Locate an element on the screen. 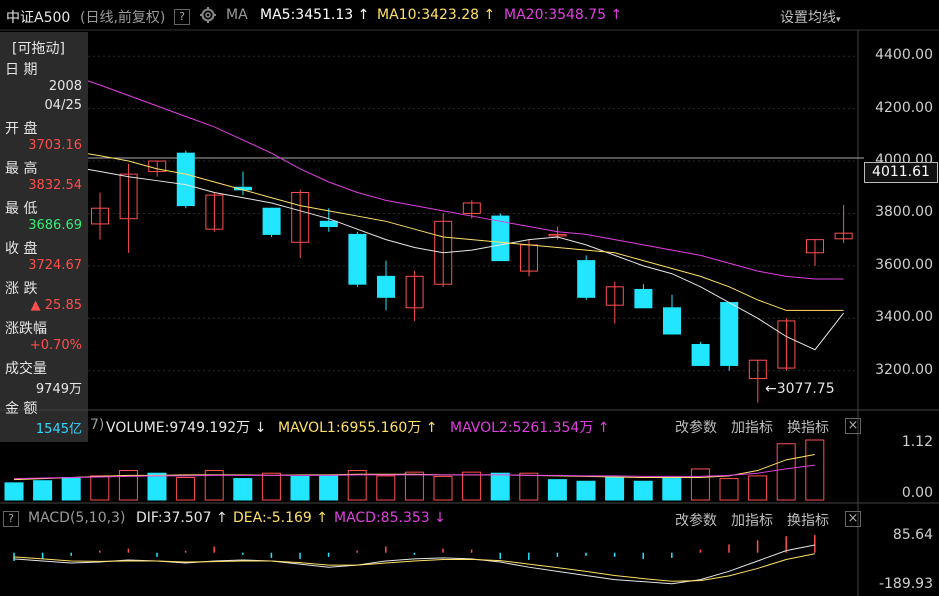  mavol2-line is located at coordinates (414, 472).